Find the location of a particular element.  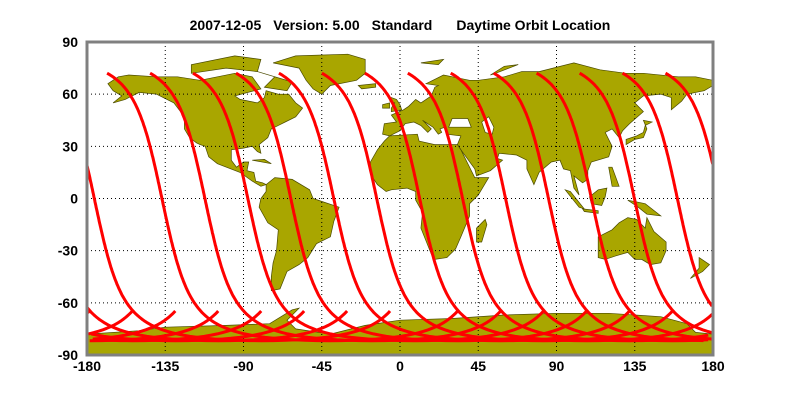

land-madagascar is located at coordinates (482, 230).